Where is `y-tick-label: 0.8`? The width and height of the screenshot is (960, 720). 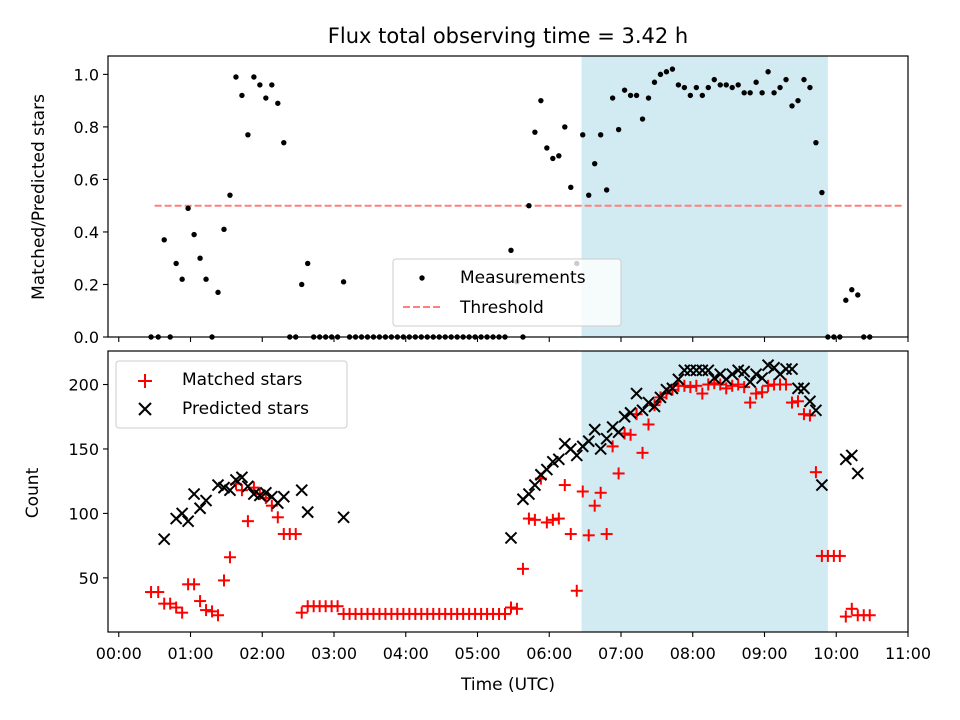 y-tick-label: 0.8 is located at coordinates (86, 127).